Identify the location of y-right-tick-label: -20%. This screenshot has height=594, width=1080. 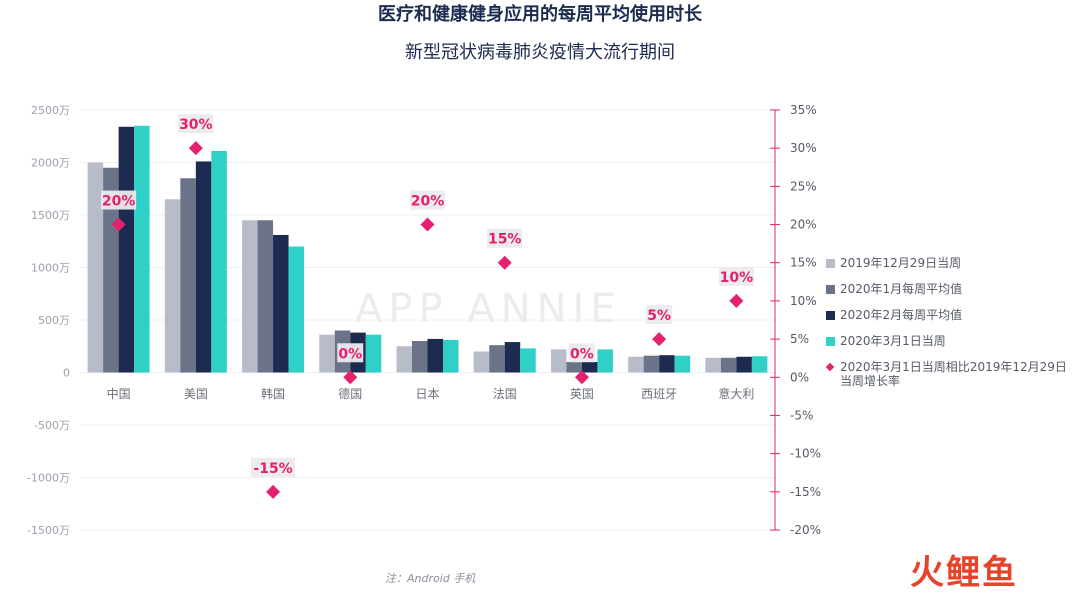
(805, 530).